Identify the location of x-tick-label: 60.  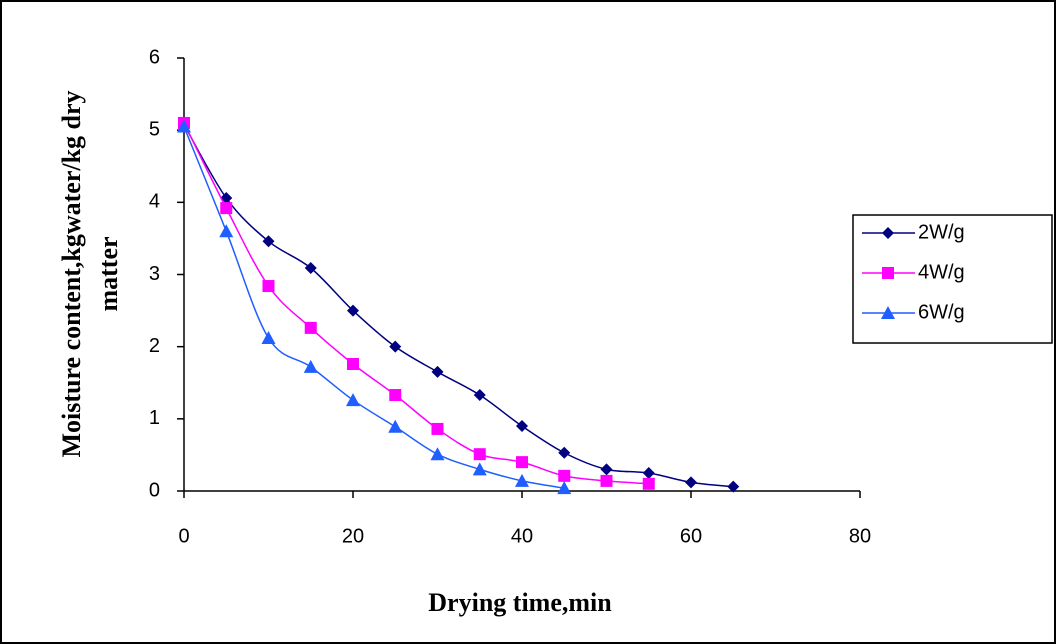
(691, 536).